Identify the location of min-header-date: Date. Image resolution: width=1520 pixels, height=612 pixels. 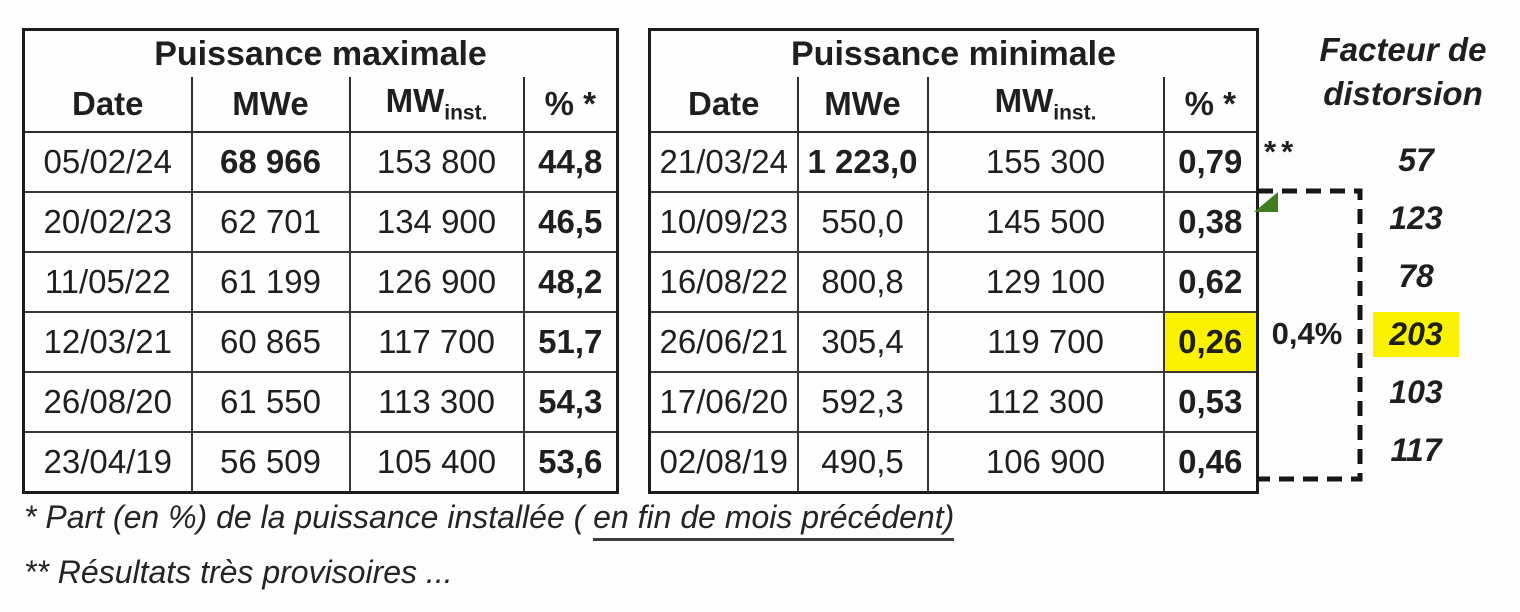
(723, 105).